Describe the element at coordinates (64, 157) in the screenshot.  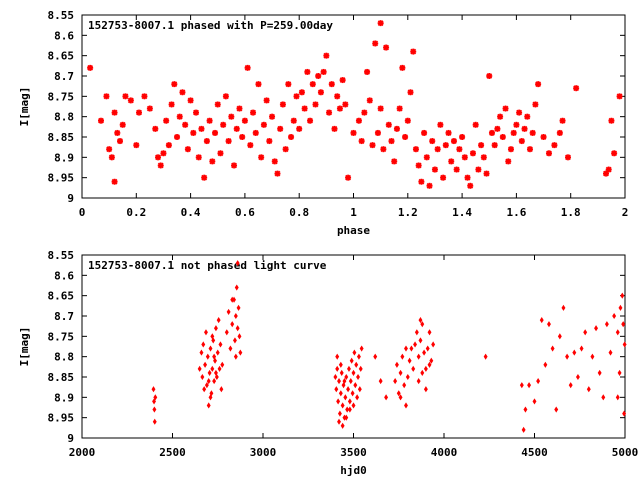
I see `y-tick-label: 8.9` at that location.